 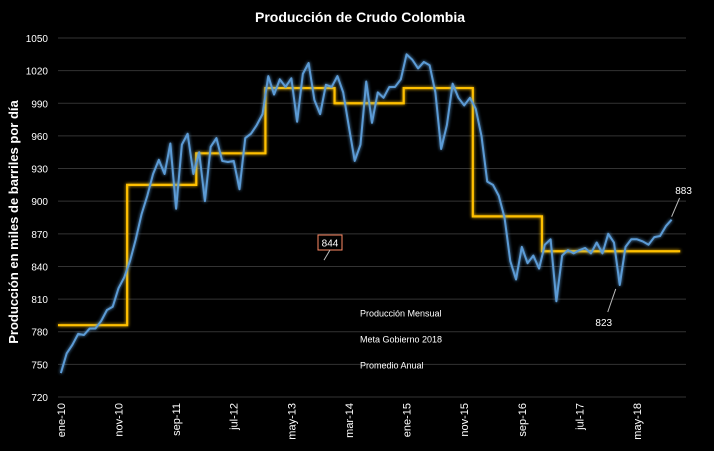 I want to click on y-tick-label: 810, so click(x=39, y=300).